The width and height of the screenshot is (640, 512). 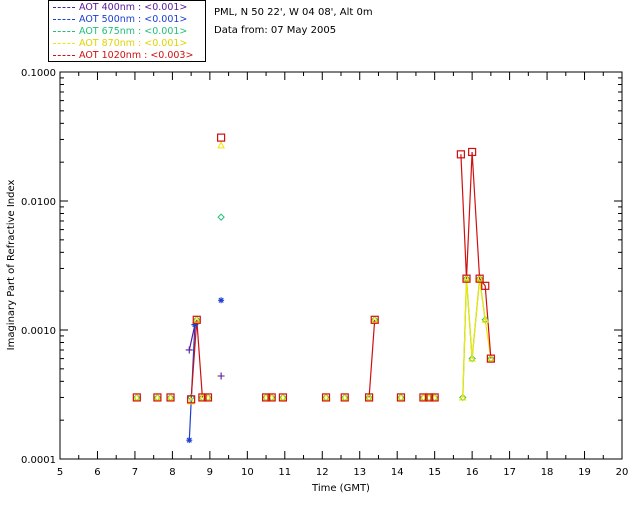 I want to click on x-tick-label: 9, so click(x=210, y=472).